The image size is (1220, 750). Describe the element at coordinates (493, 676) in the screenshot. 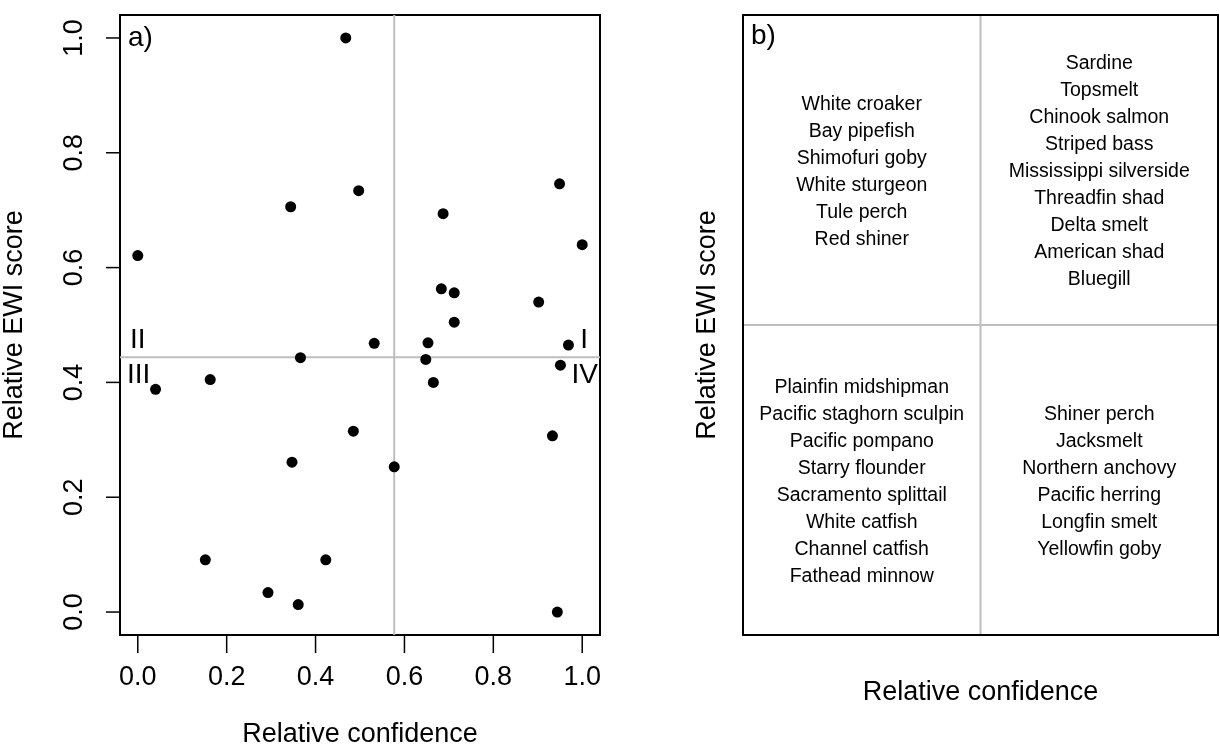

I see `x-tick-label: 0.8` at that location.